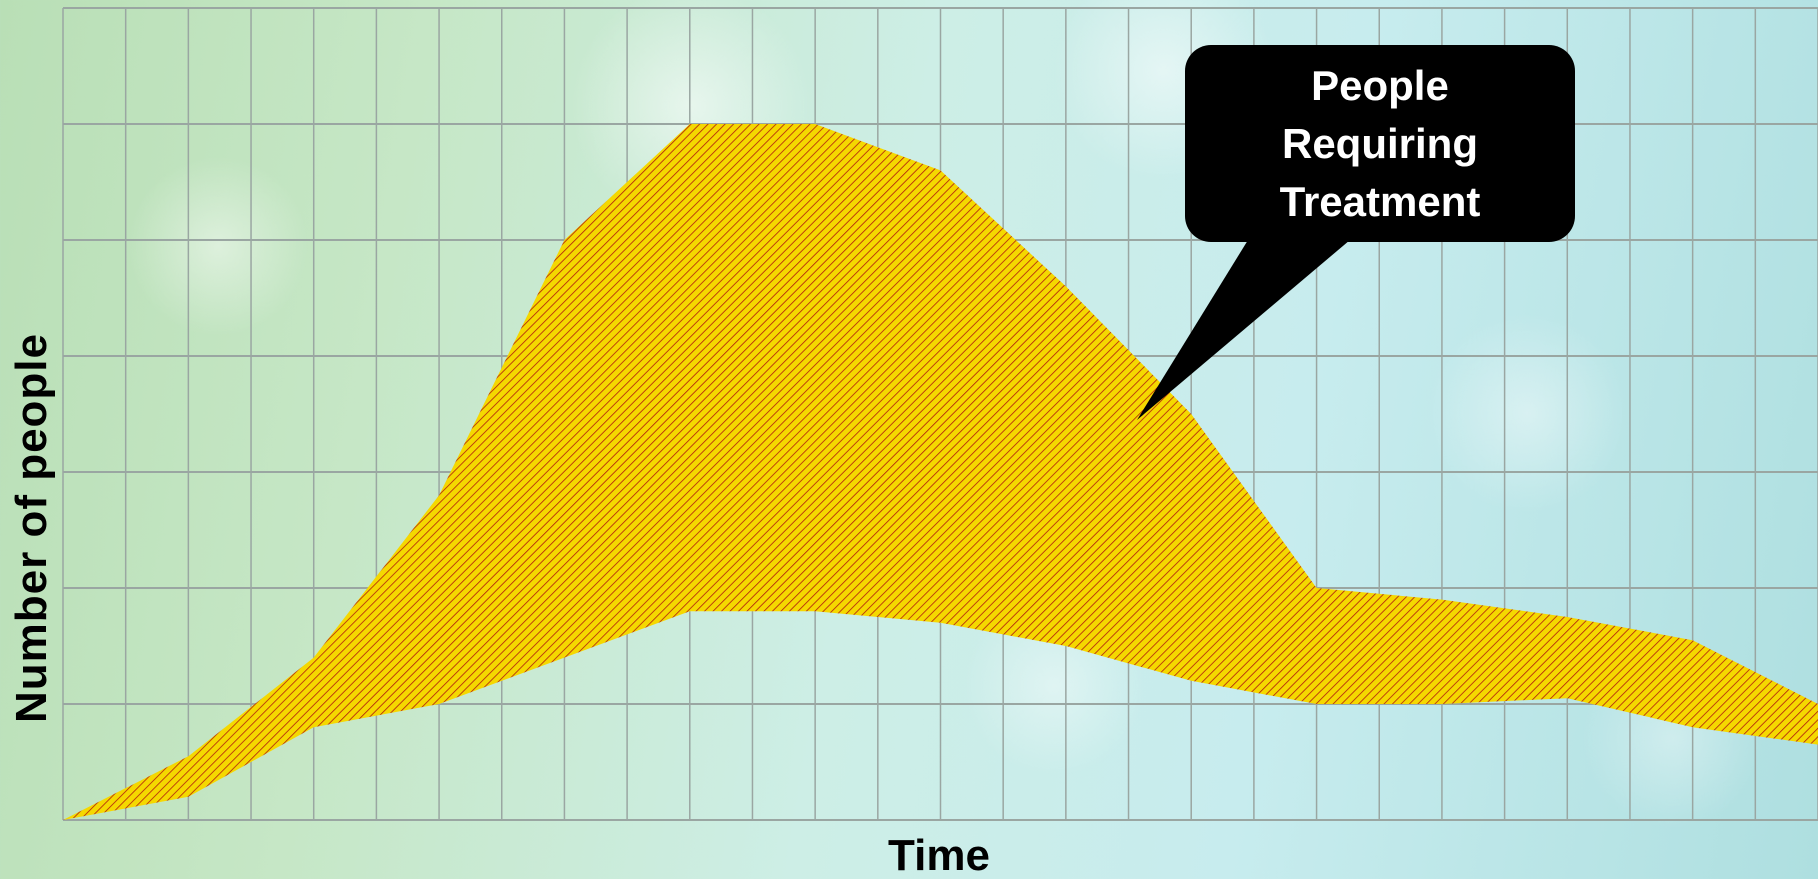 This screenshot has height=879, width=1818. I want to click on callout-line-1: People, so click(1380, 85).